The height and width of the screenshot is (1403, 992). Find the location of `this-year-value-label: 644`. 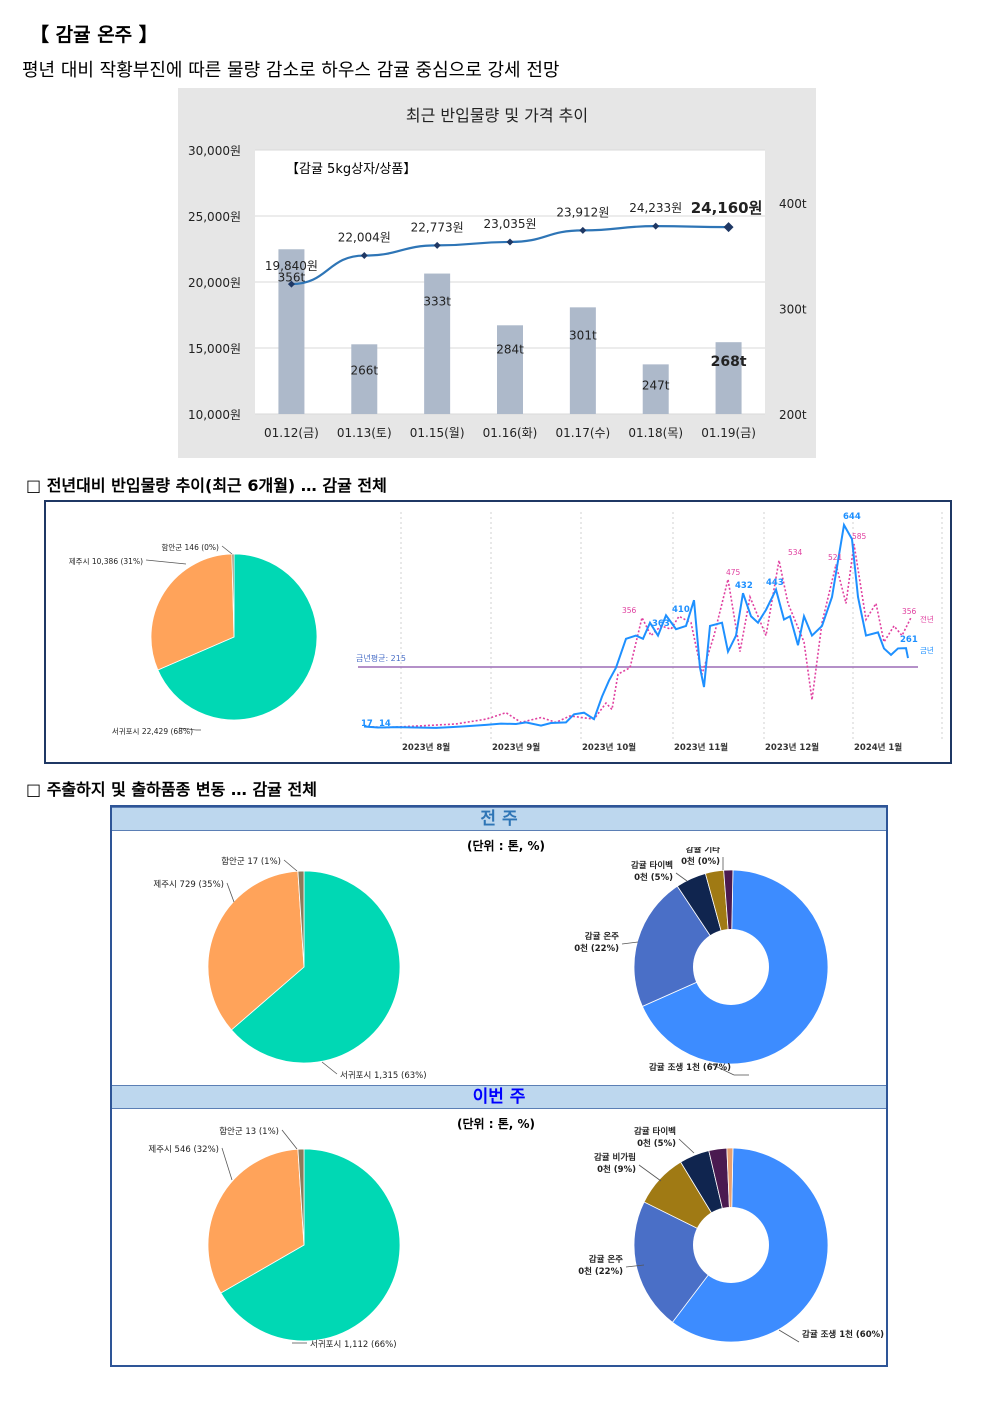

this-year-value-label: 644 is located at coordinates (852, 517).